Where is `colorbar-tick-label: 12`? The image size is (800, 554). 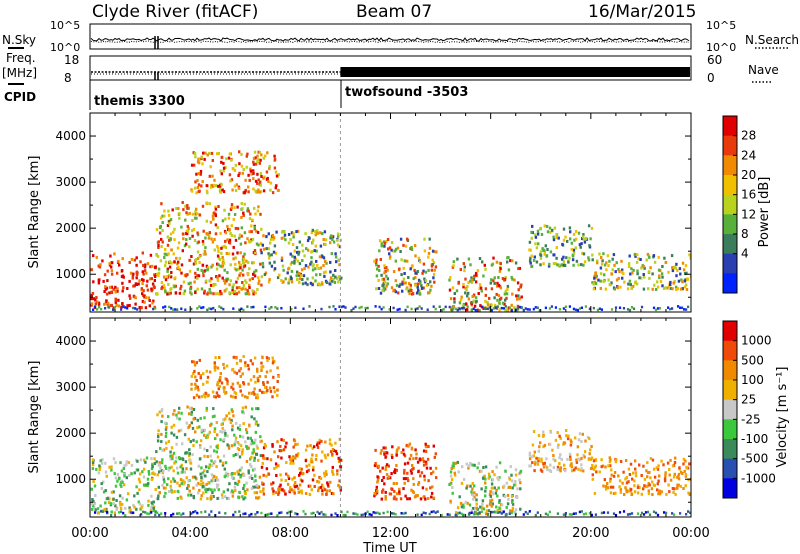
colorbar-tick-label: 12 is located at coordinates (748, 214).